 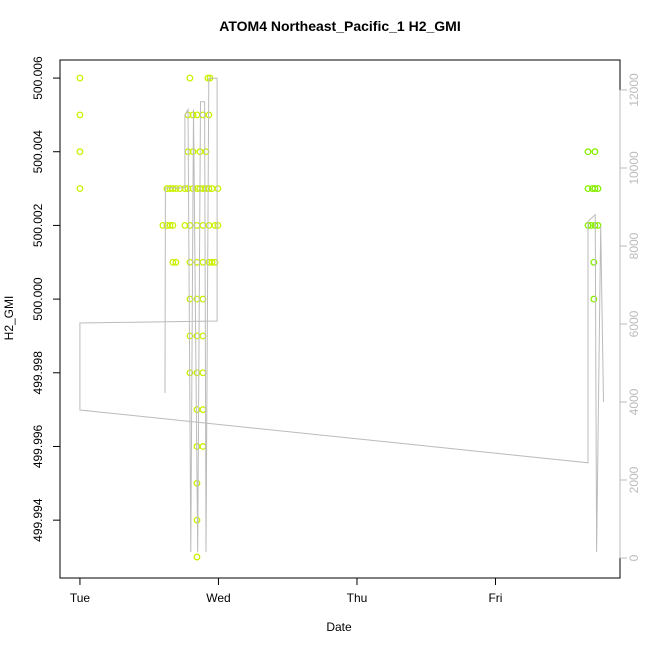 What do you see at coordinates (357, 598) in the screenshot?
I see `x-tick-label: Thu` at bounding box center [357, 598].